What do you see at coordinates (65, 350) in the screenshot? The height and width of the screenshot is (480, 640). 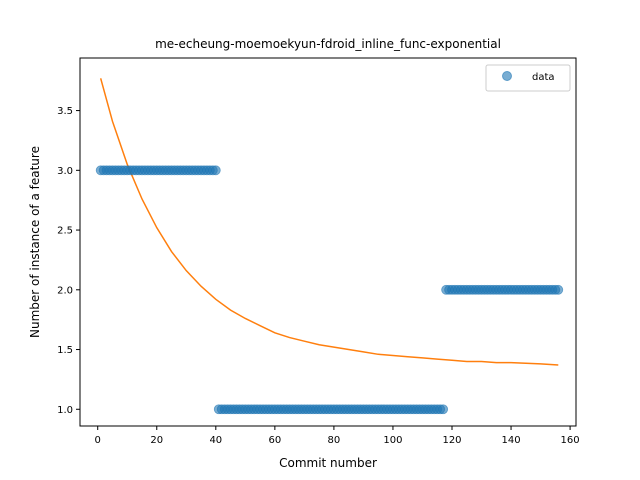 I see `y-tick-label: 1.5` at bounding box center [65, 350].